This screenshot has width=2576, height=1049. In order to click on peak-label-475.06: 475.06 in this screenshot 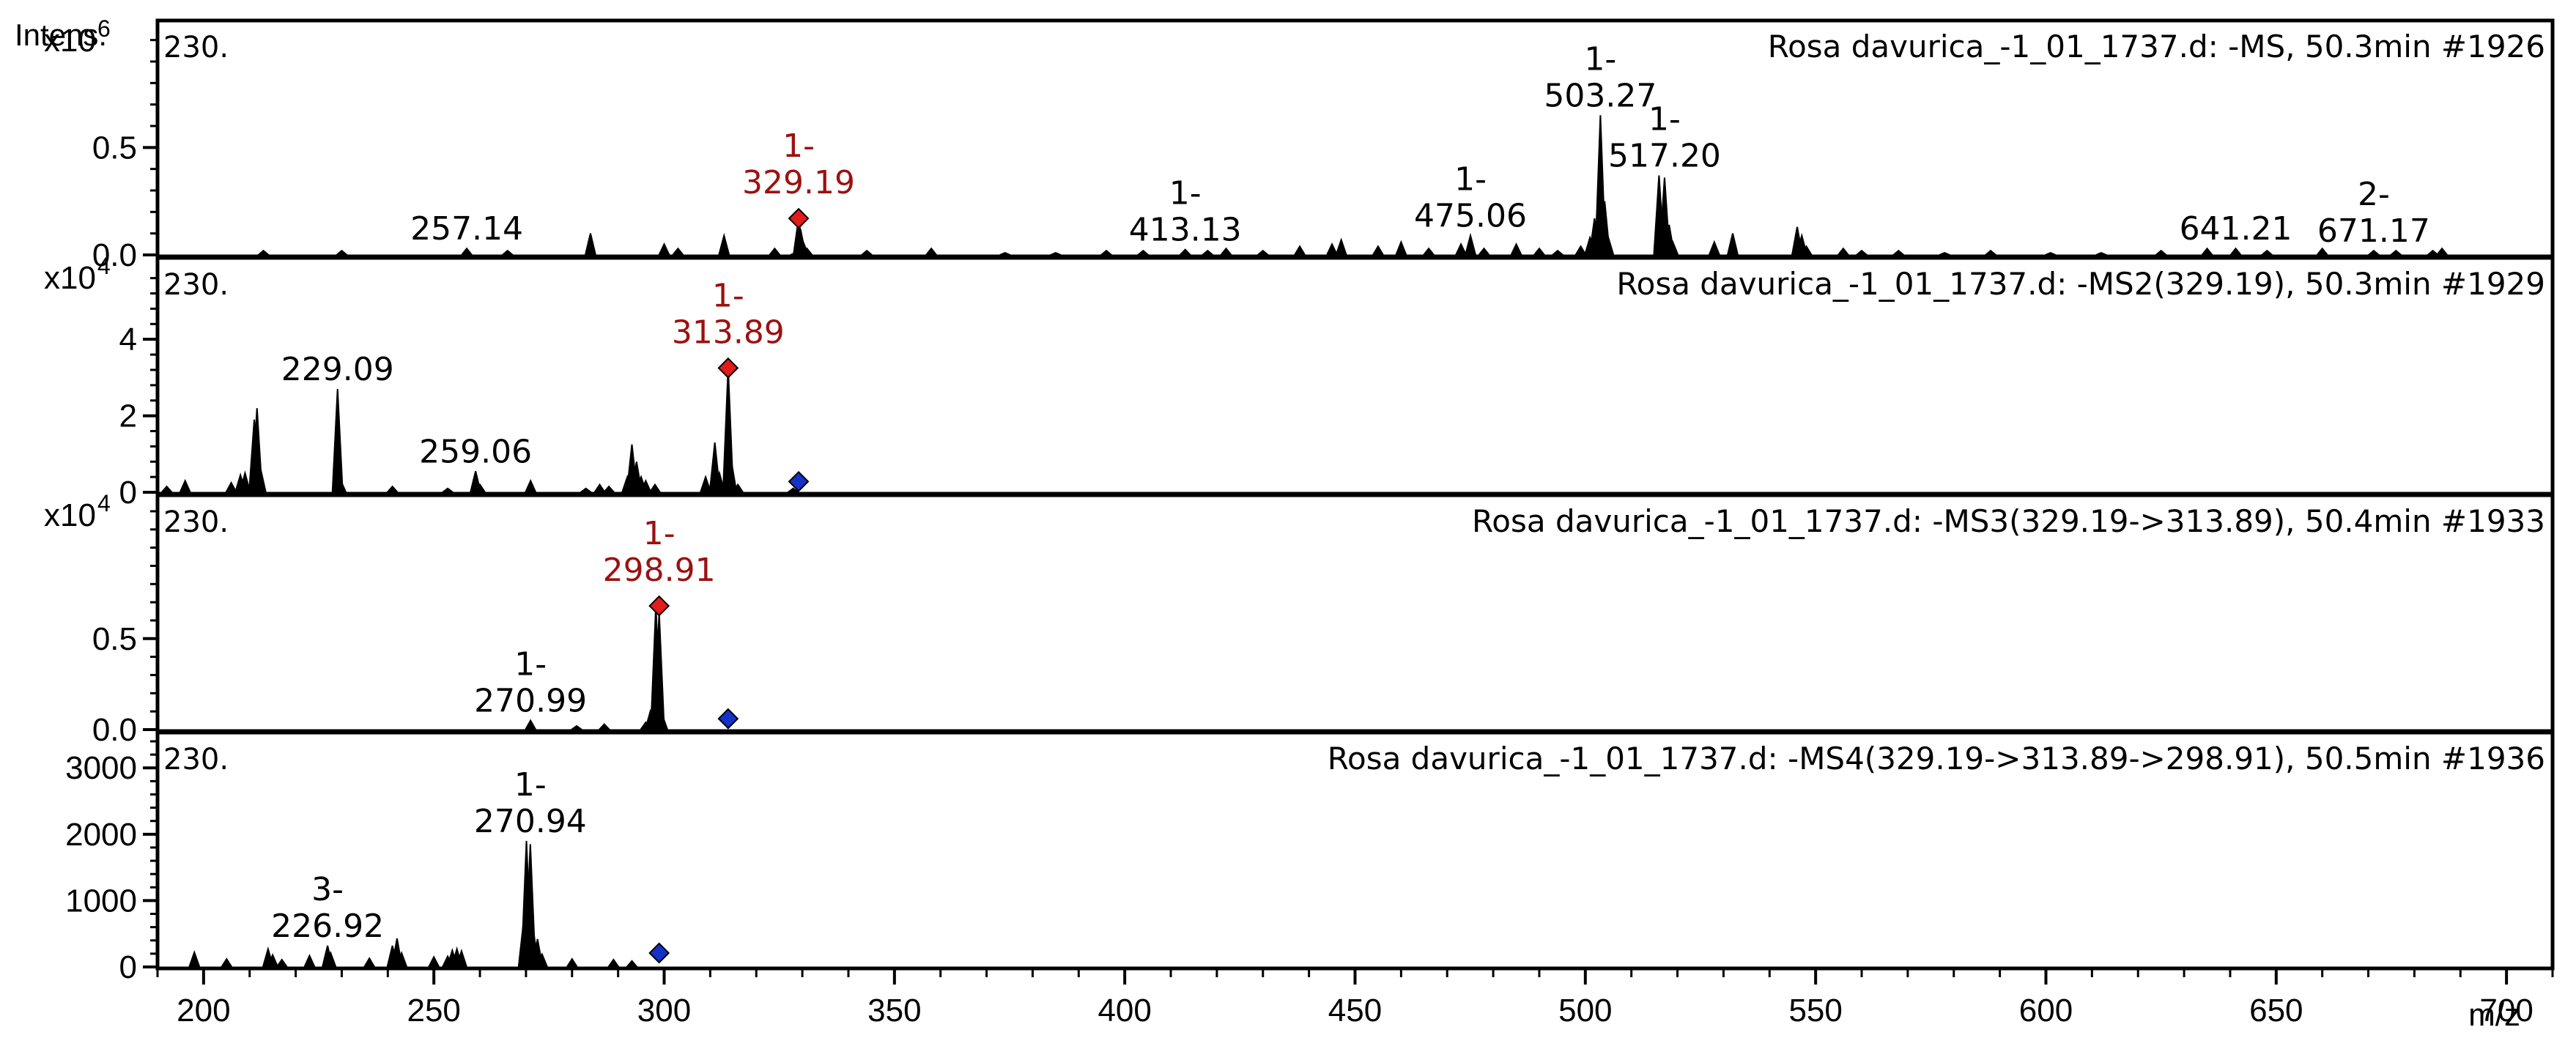, I will do `click(1470, 216)`.